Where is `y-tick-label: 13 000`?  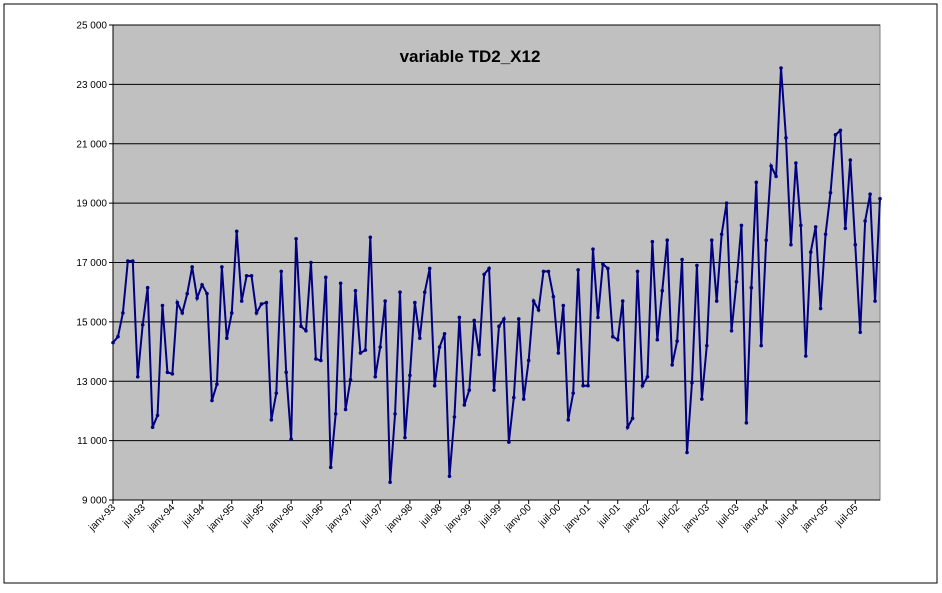
y-tick-label: 13 000 is located at coordinates (91, 382).